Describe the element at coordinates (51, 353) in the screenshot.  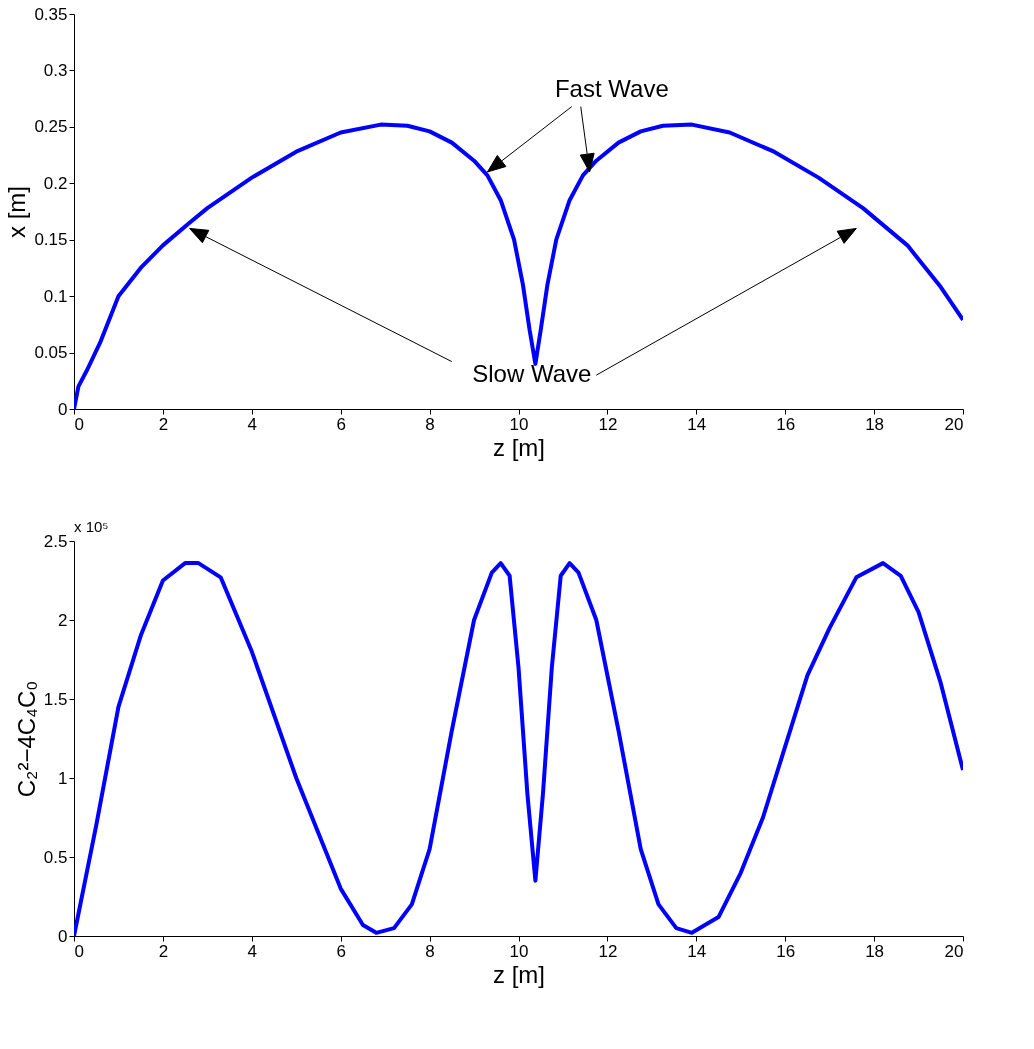
I see `y-tick-label: 0.05` at that location.